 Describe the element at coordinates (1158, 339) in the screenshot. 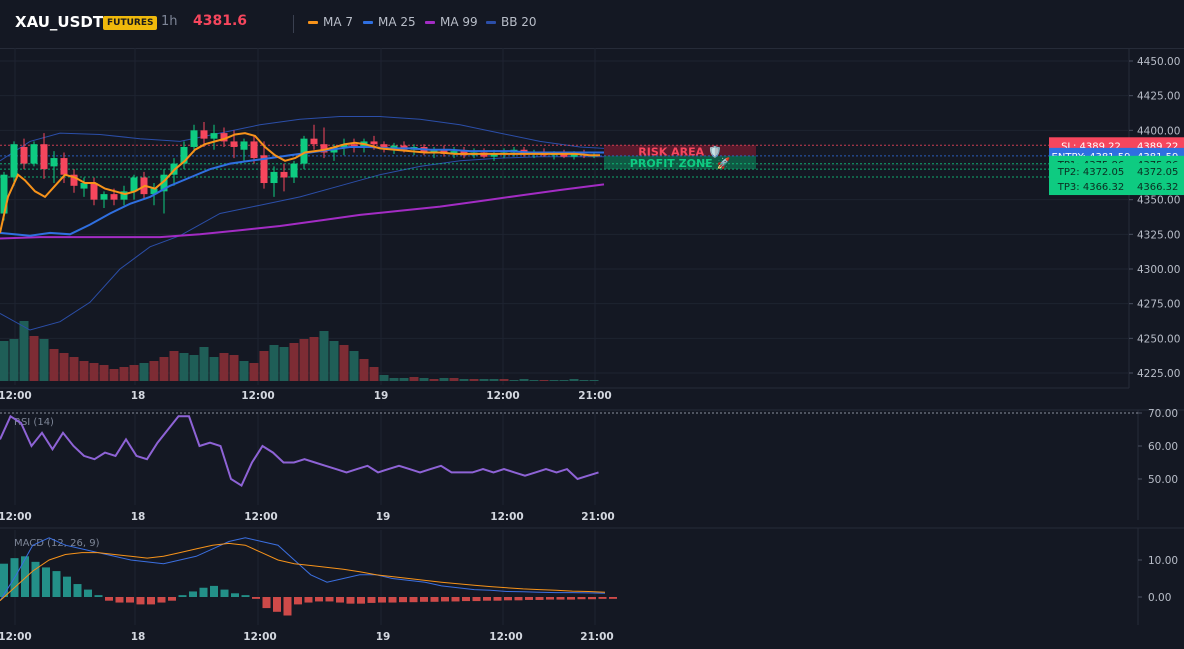

I see `price-tick-label-8: 4250.00` at that location.